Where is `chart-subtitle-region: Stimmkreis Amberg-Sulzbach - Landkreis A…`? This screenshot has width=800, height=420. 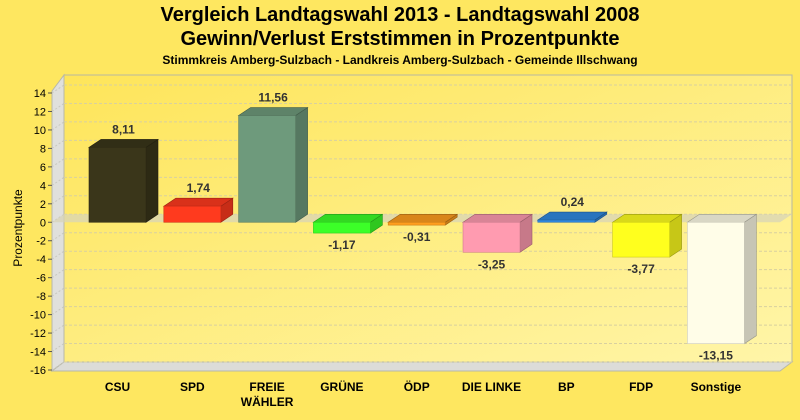 chart-subtitle-region: Stimmkreis Amberg-Sulzbach - Landkreis A… is located at coordinates (400, 60).